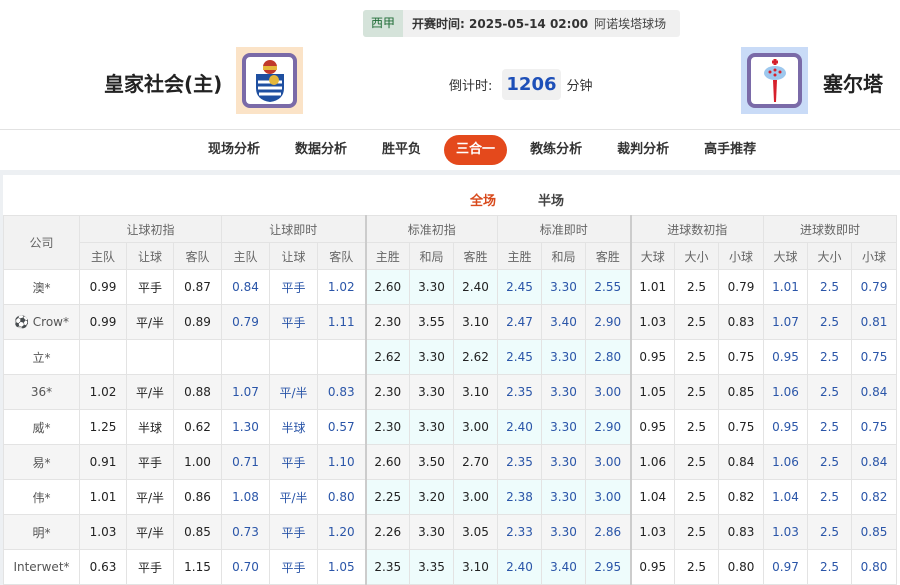 The height and width of the screenshot is (585, 900). Describe the element at coordinates (387, 357) in the screenshot. I see `odds-cell: 2.62` at that location.